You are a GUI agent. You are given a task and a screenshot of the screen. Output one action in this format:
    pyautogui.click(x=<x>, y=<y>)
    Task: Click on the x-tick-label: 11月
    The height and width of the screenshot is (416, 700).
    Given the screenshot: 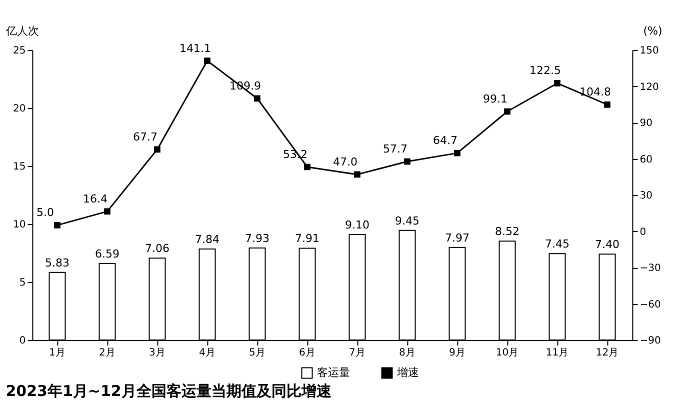 What is the action you would take?
    pyautogui.click(x=557, y=353)
    